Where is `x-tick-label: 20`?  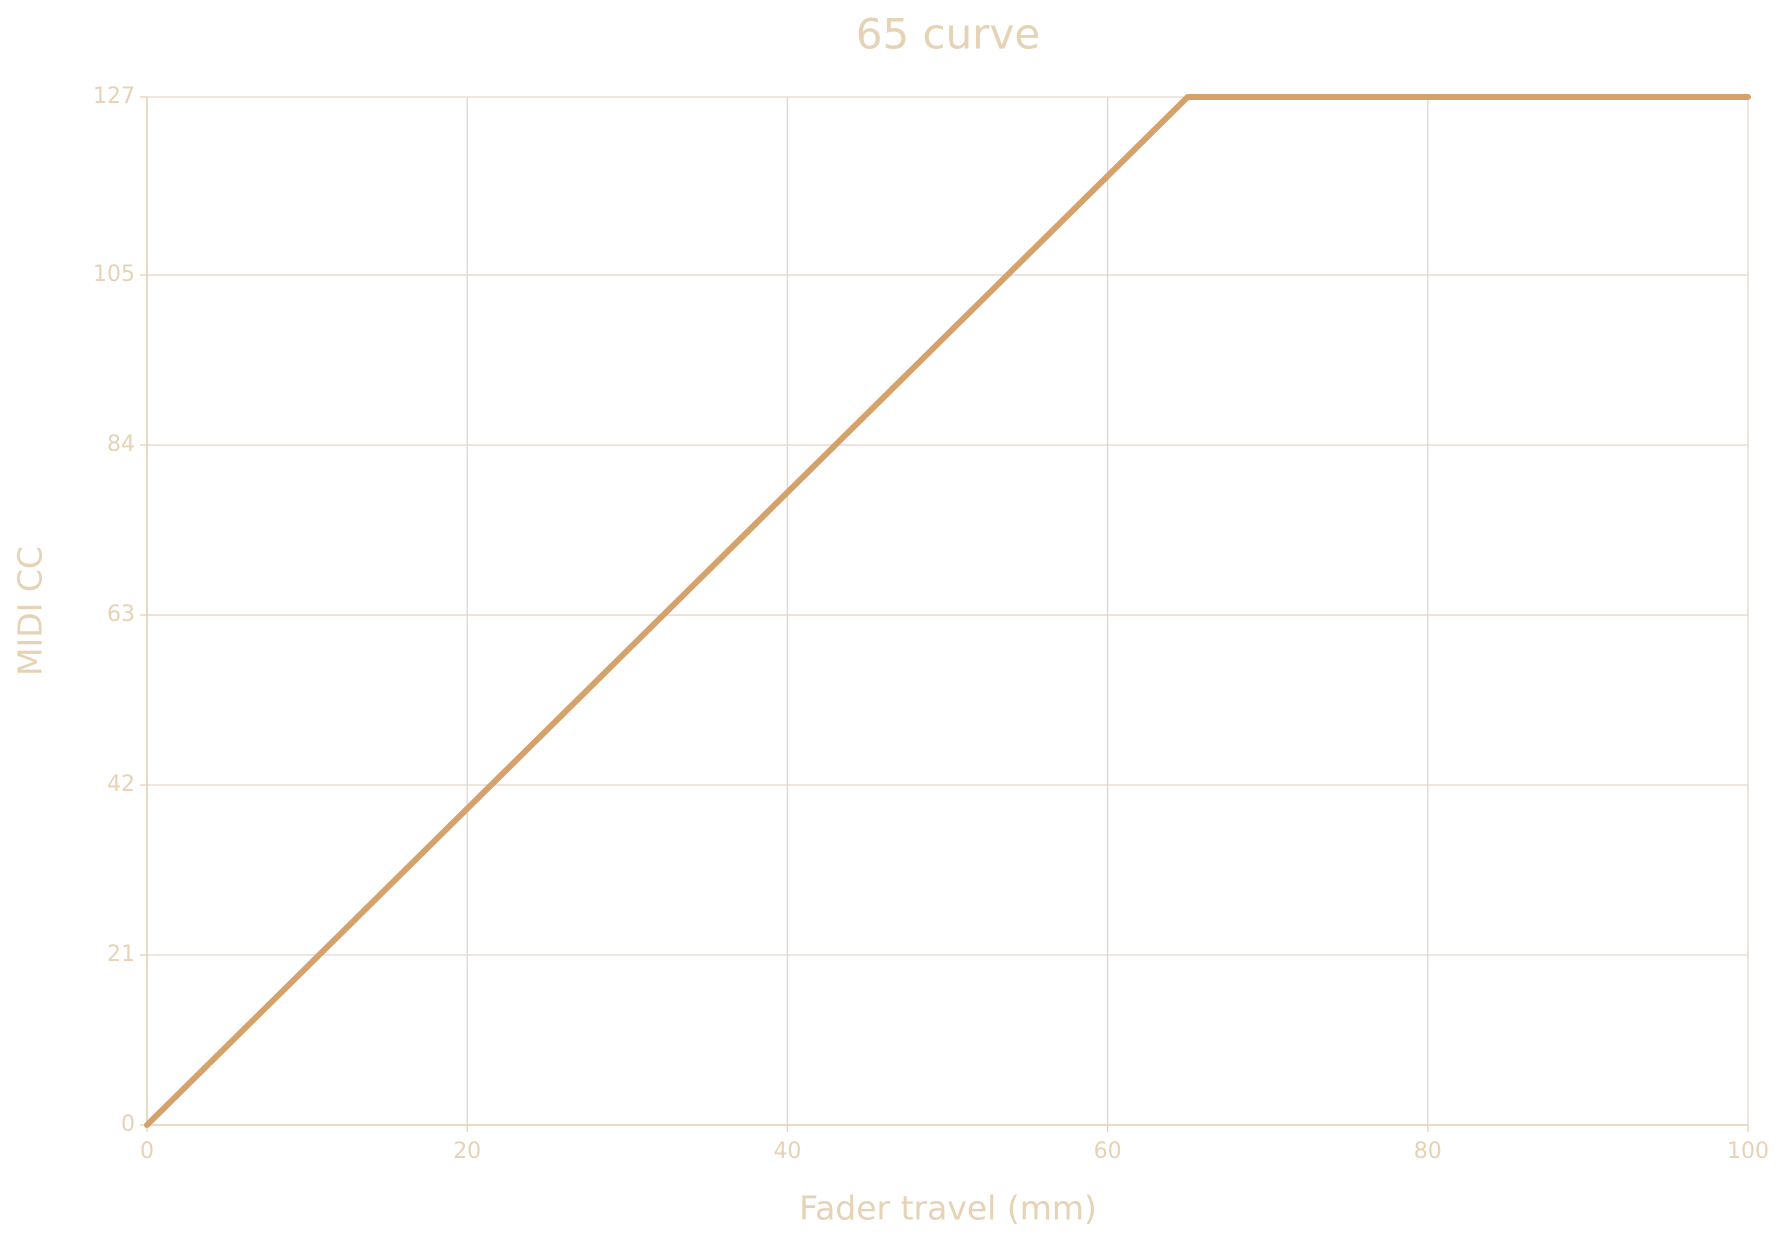
x-tick-label: 20 is located at coordinates (467, 1151).